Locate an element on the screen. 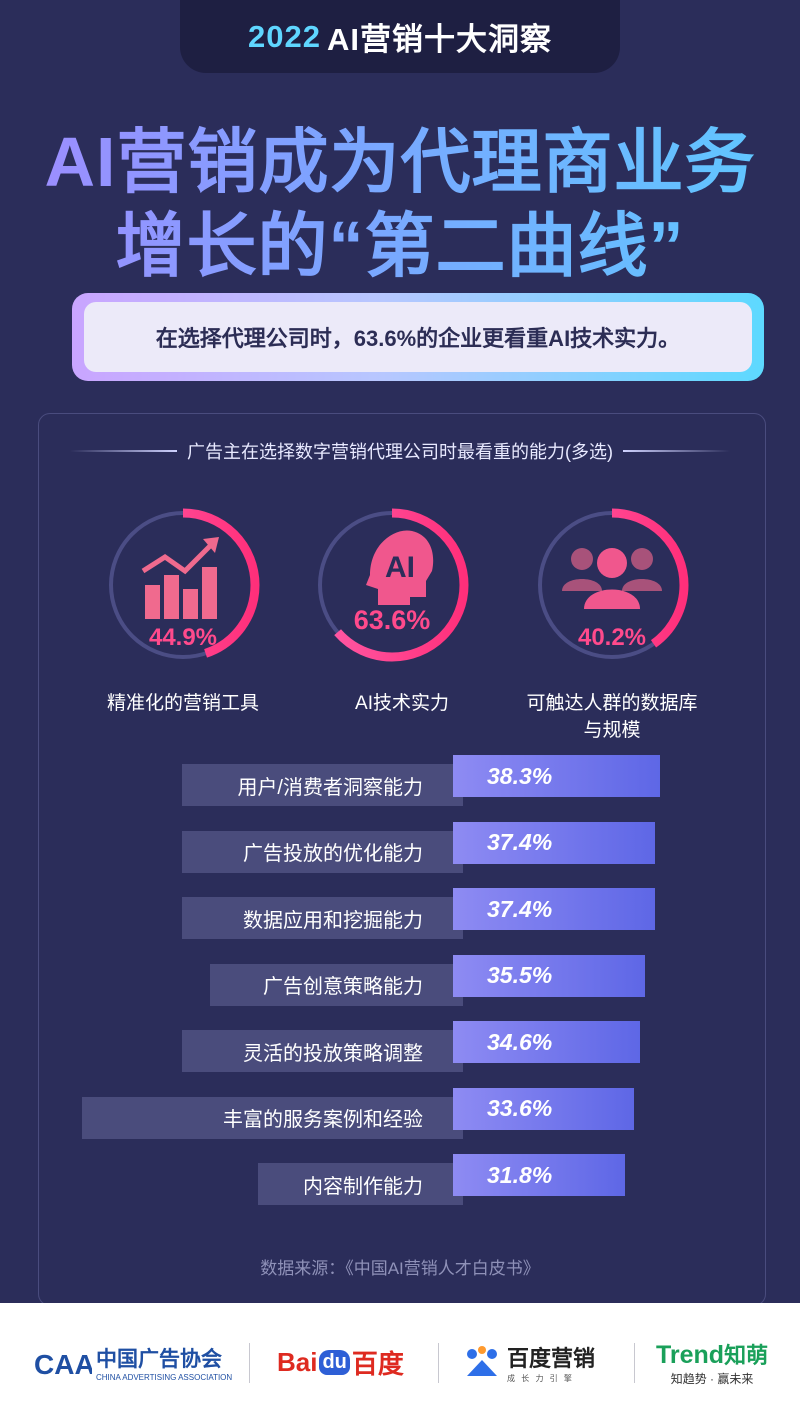 Image resolution: width=800 pixels, height=1422 pixels. ai-head-icon: AI is located at coordinates (400, 567).